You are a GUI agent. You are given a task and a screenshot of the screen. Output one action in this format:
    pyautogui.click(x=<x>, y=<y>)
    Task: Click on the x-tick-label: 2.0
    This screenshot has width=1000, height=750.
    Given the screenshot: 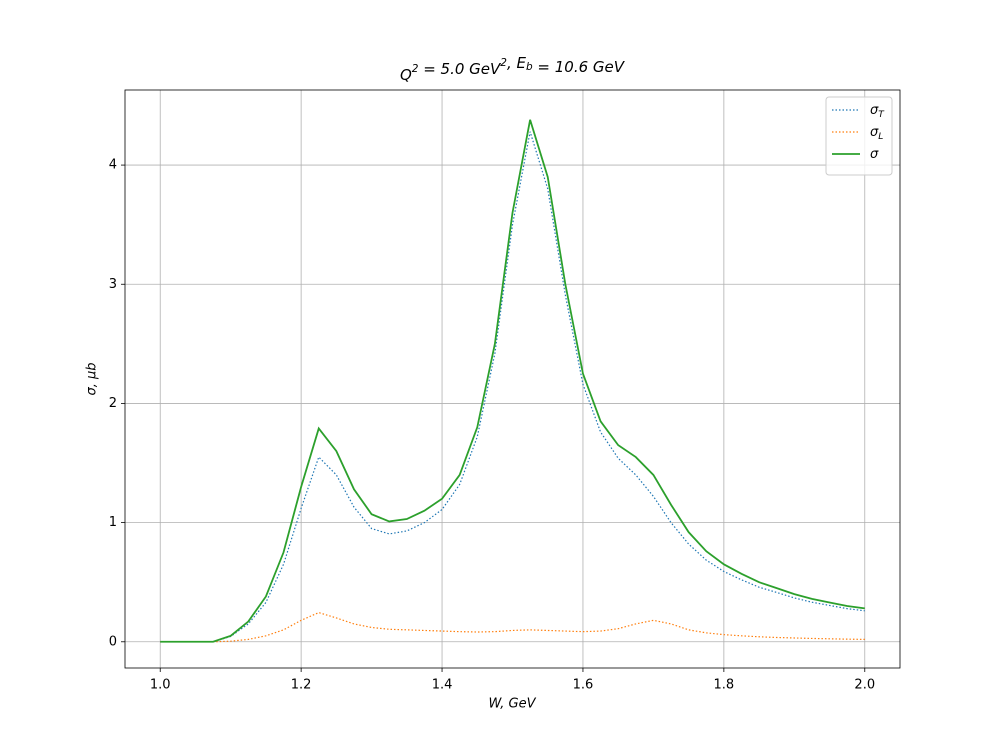 What is the action you would take?
    pyautogui.click(x=864, y=685)
    